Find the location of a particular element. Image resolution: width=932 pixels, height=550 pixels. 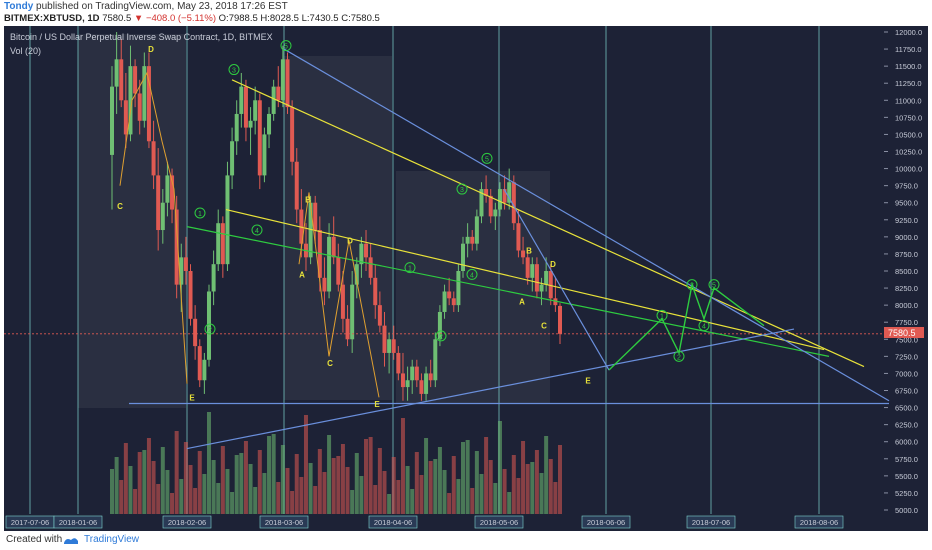

x-tick-label: 2017-07-06 is located at coordinates (30, 522).